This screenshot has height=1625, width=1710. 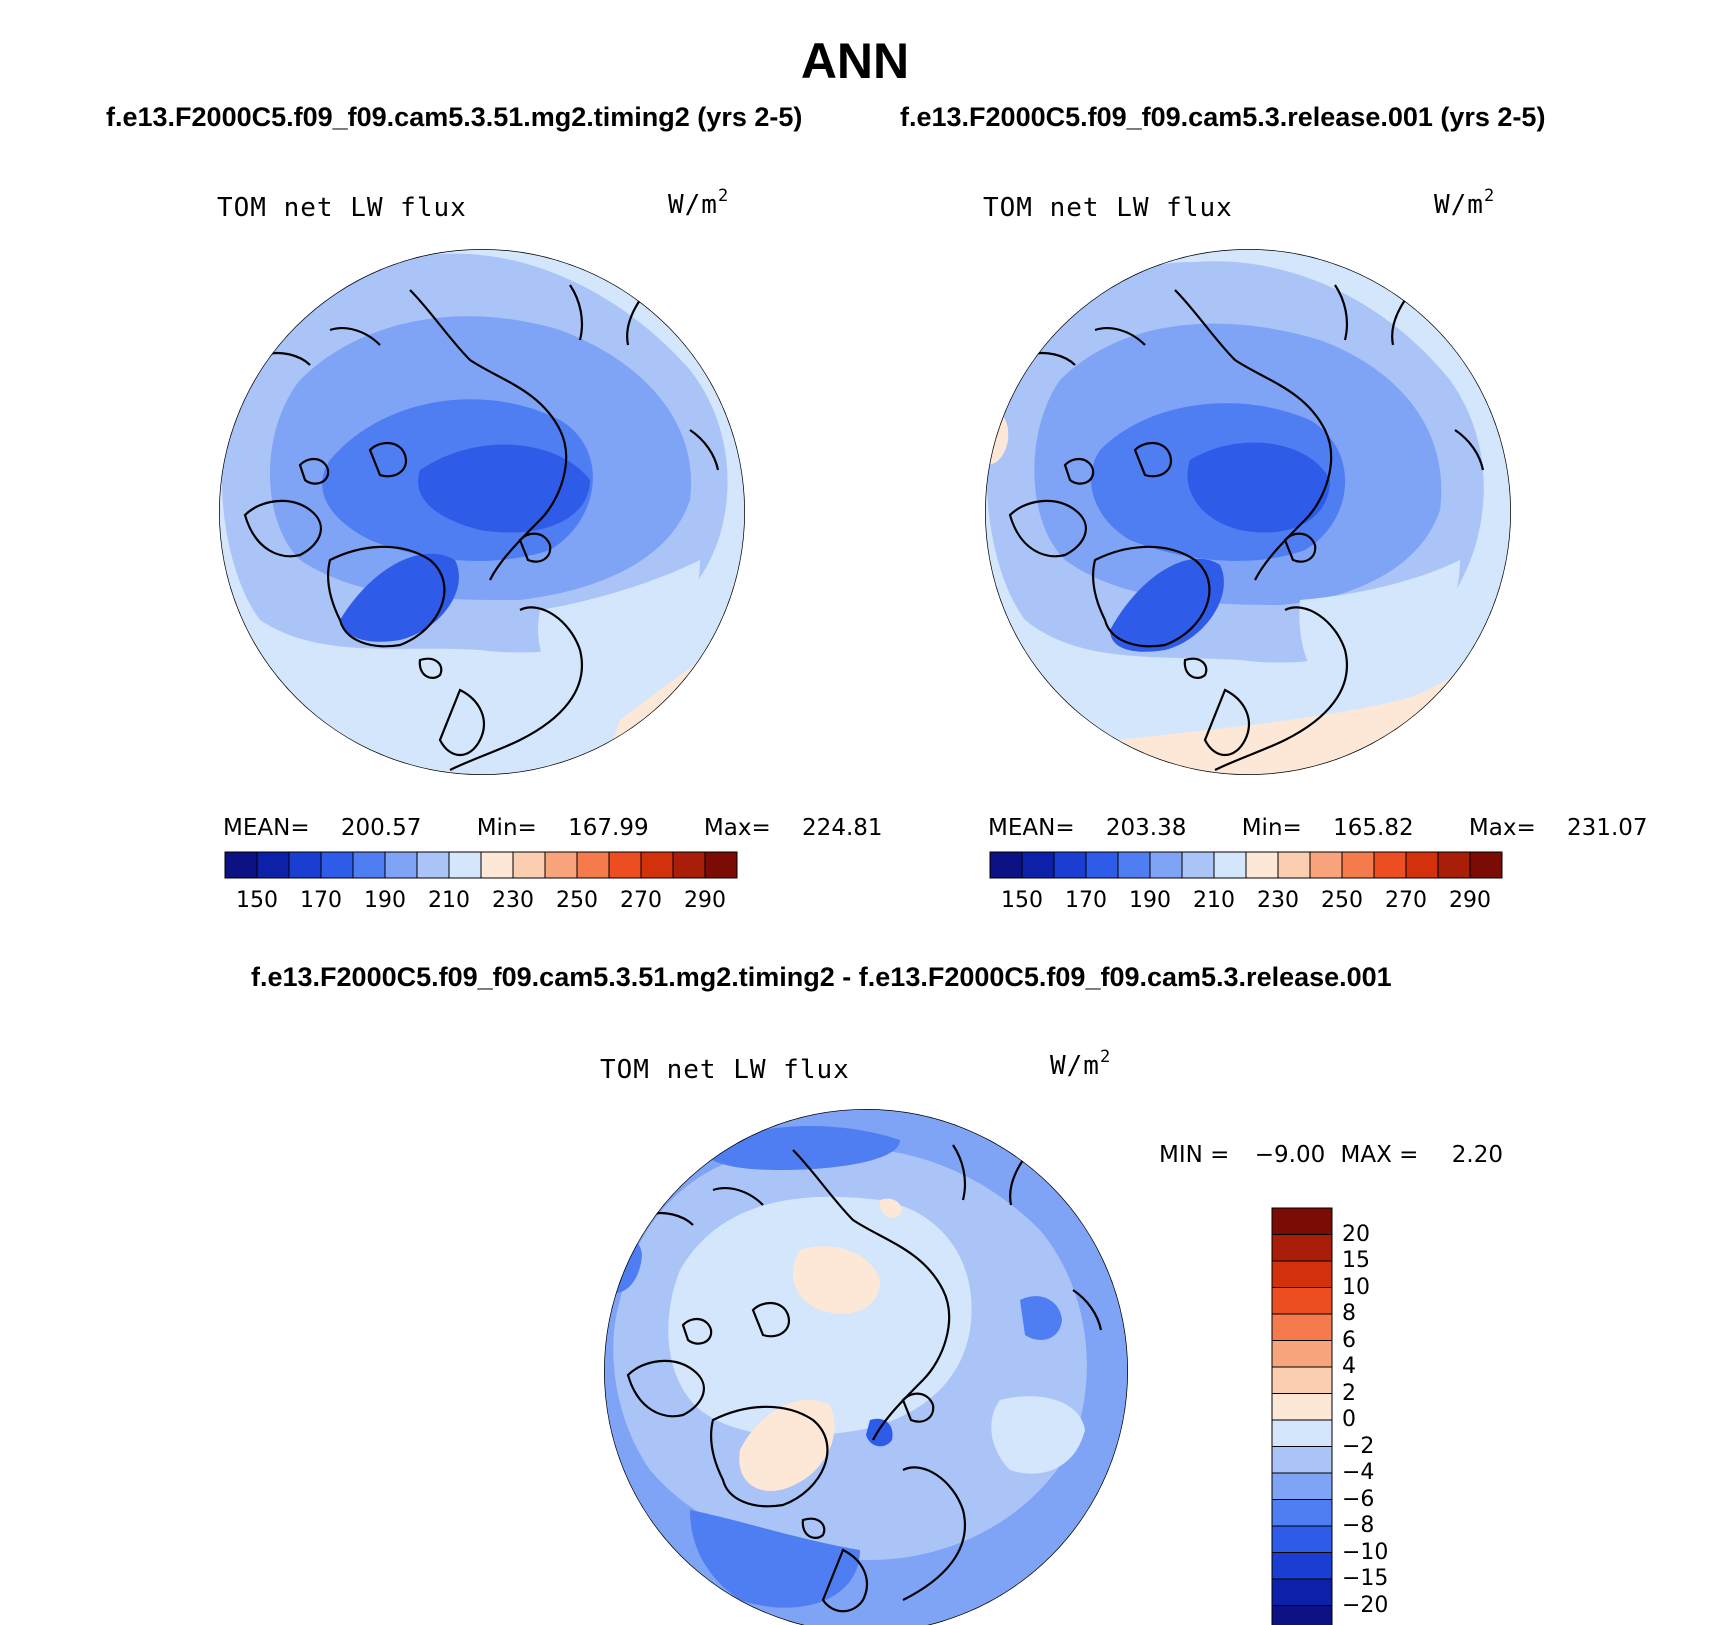 I want to click on diff-map-coastlines, so click(x=864, y=1378).